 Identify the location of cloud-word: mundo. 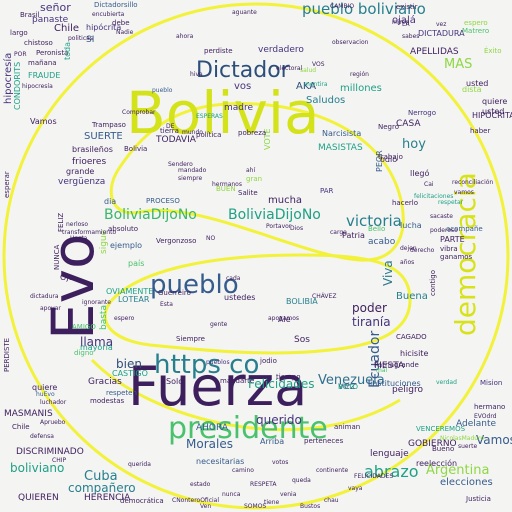
(192, 132).